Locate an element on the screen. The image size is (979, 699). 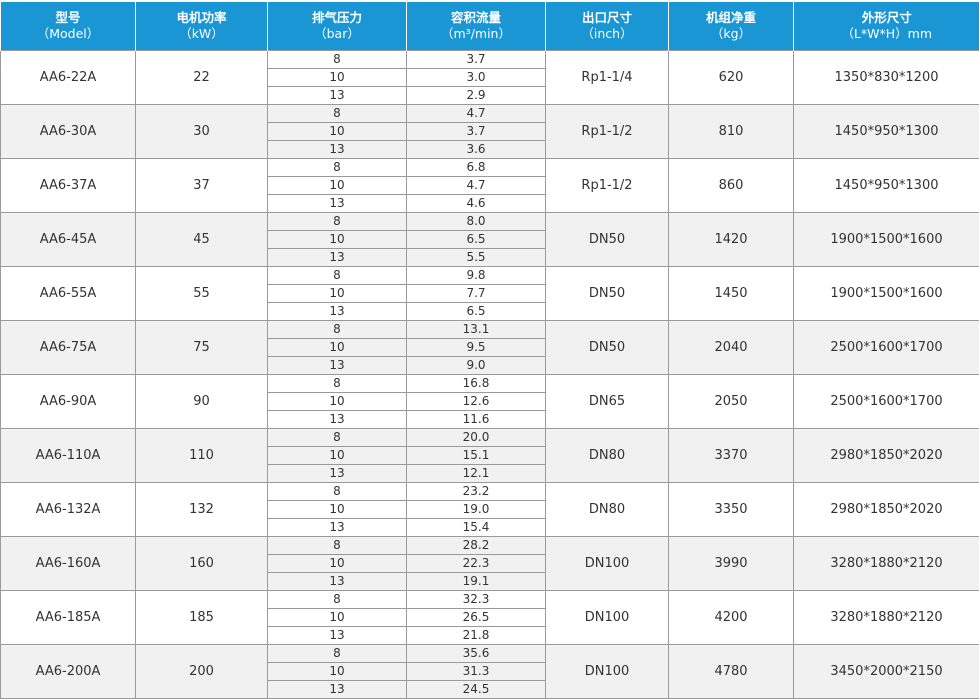
dimensions-cell: 1900*1500*1600 is located at coordinates (886, 240).